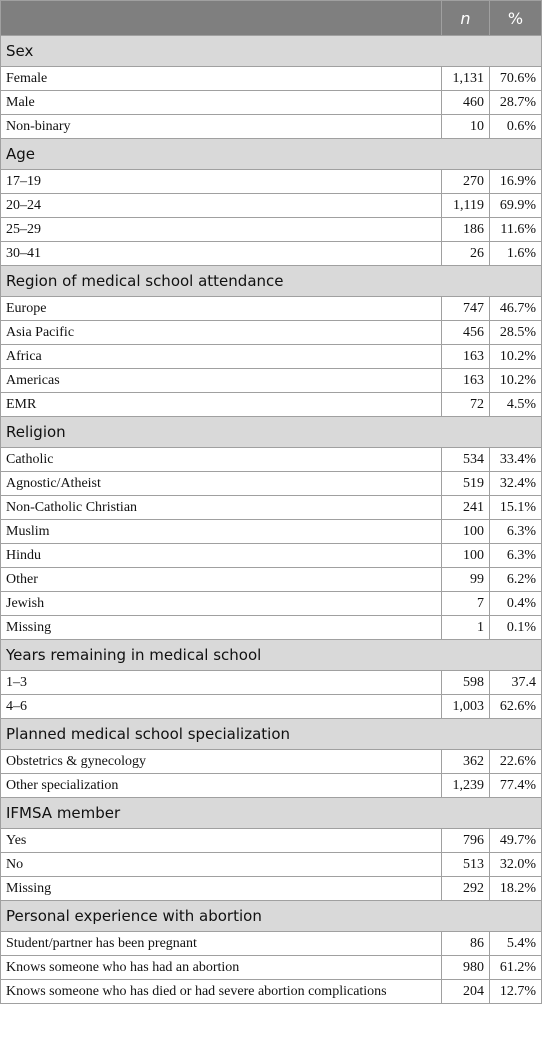  Describe the element at coordinates (271, 888) in the screenshot. I see `data-row: Missing 292 18.2%` at that location.